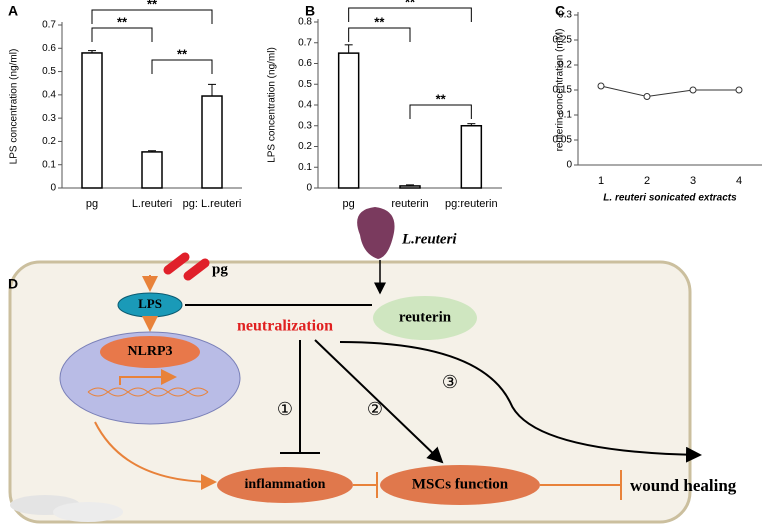  Describe the element at coordinates (212, 204) in the screenshot. I see `x-tick-label: pg: L.reuteri` at that location.